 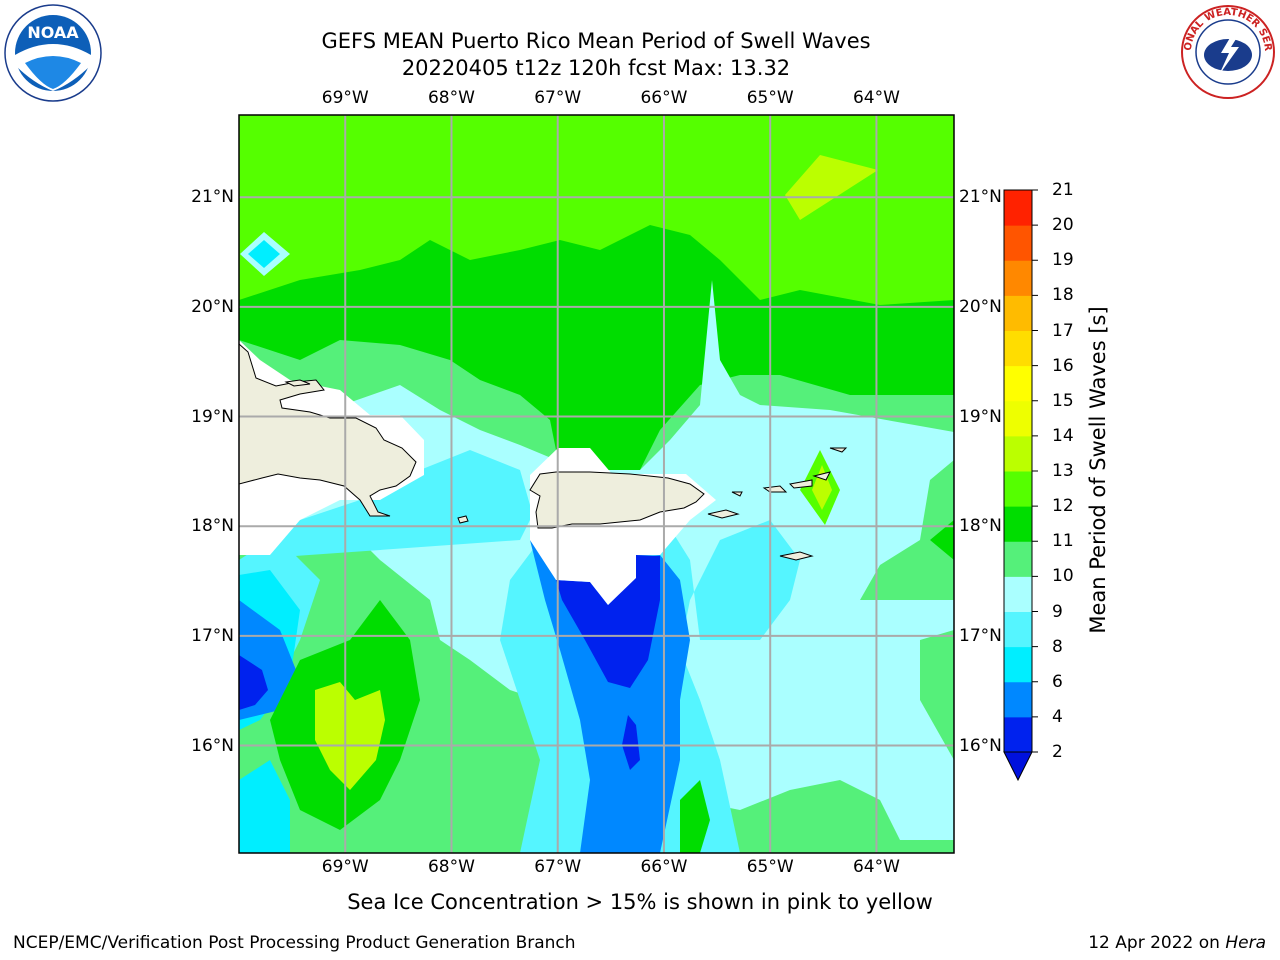 What do you see at coordinates (264, 806) in the screenshot?
I see `field-4-6-south` at bounding box center [264, 806].